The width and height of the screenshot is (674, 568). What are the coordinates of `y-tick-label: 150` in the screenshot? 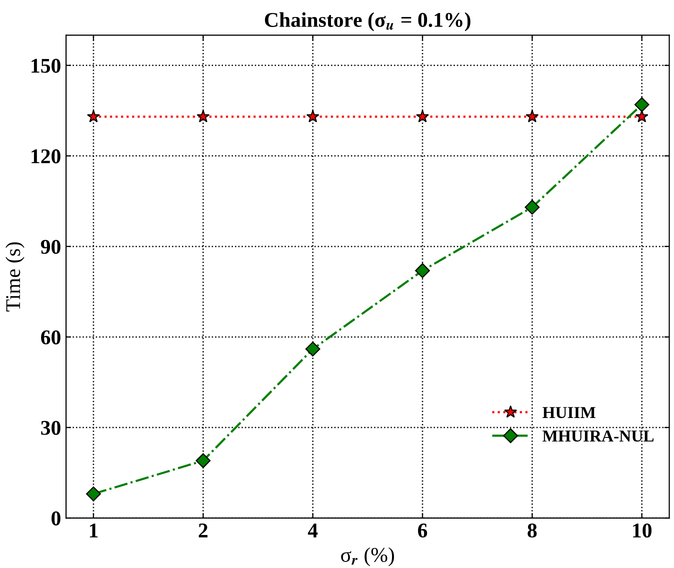 It's located at (46, 65).